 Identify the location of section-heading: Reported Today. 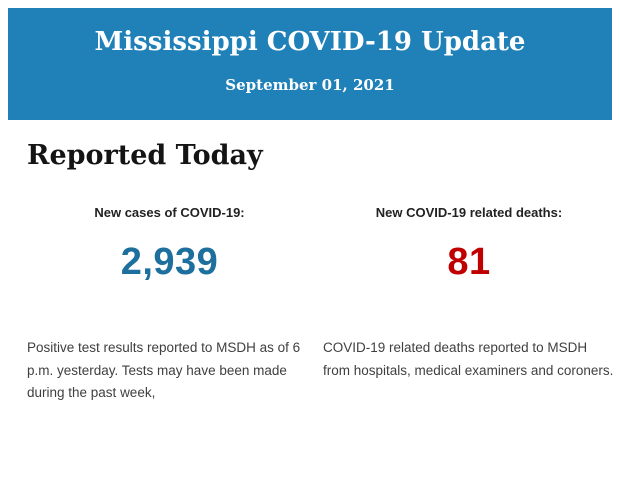
(145, 155).